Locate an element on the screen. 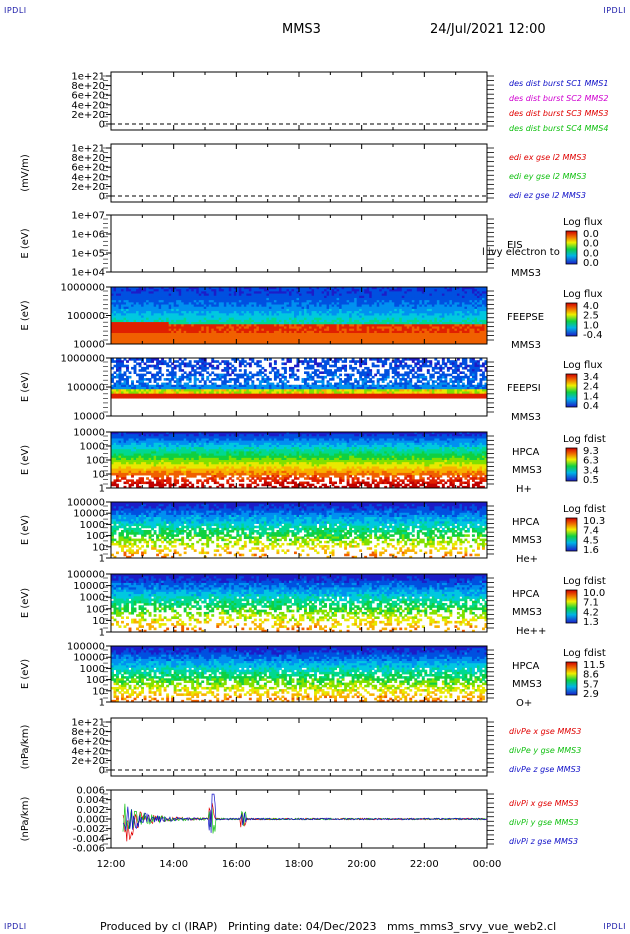 The image size is (630, 934). legend-entry: edi ey gse l2 MMS3 is located at coordinates (548, 176).